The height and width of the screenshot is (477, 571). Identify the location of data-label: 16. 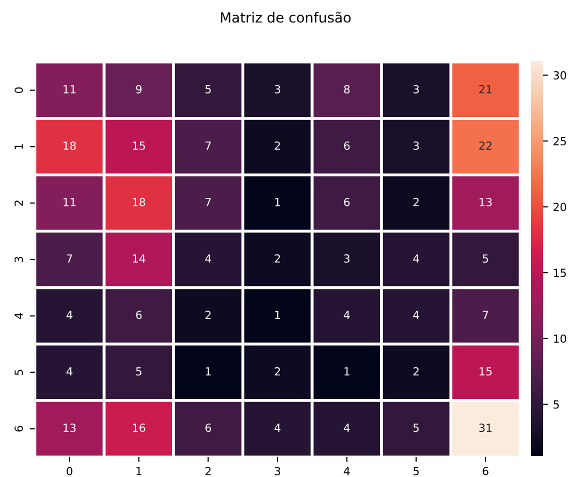
(139, 428).